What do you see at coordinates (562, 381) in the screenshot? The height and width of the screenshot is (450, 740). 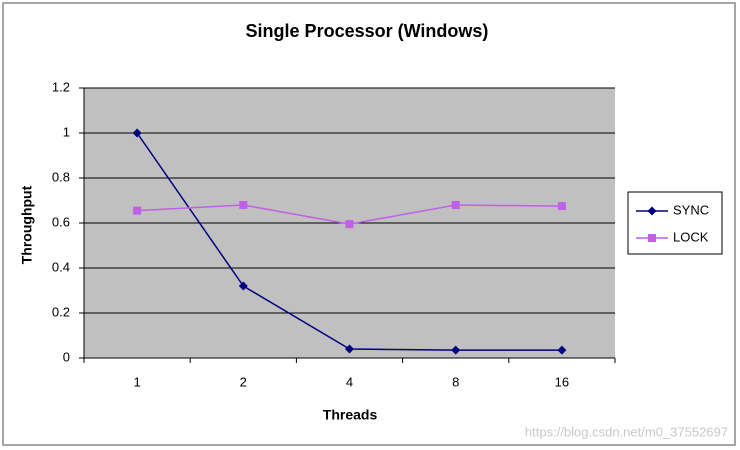 I see `x-tick-label: 16` at bounding box center [562, 381].